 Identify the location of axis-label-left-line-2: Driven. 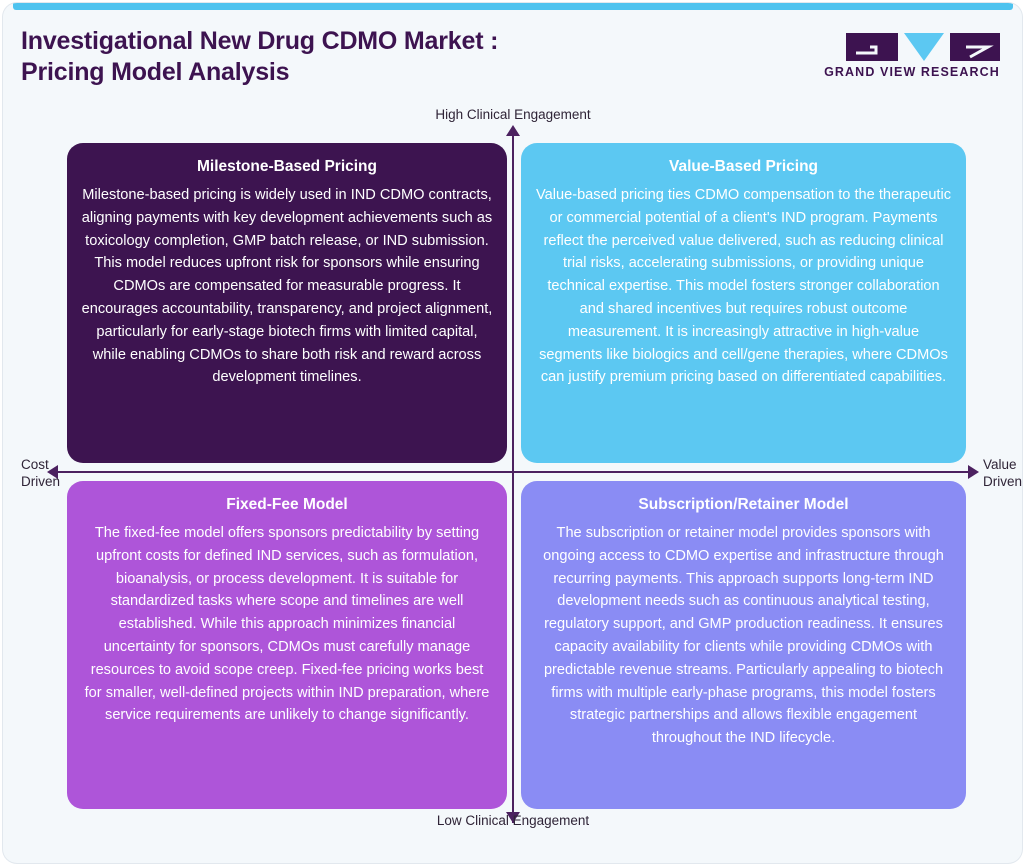
(41, 481).